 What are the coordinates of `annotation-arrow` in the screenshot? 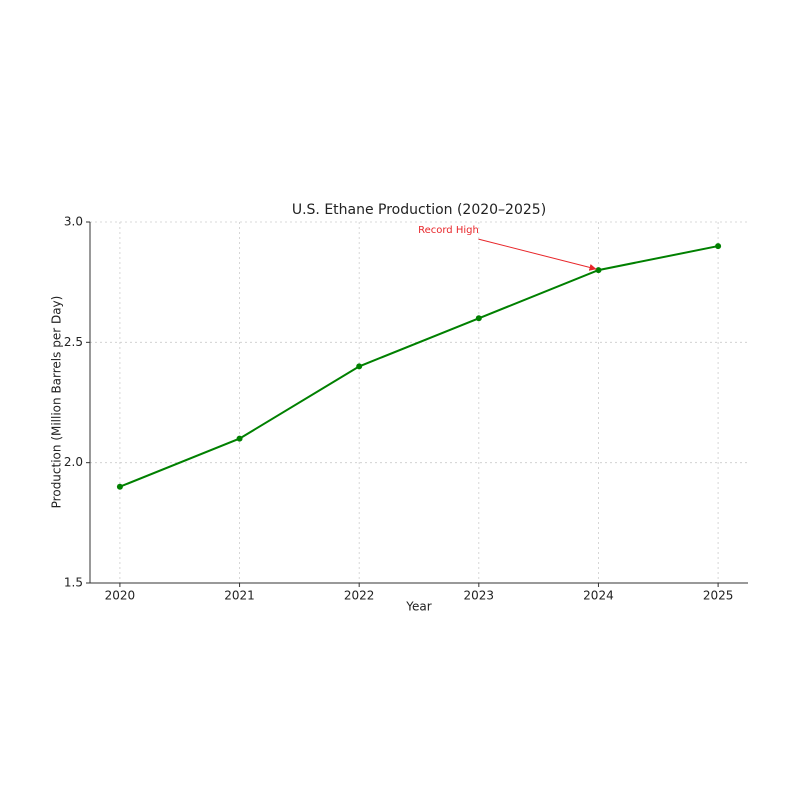 It's located at (537, 254).